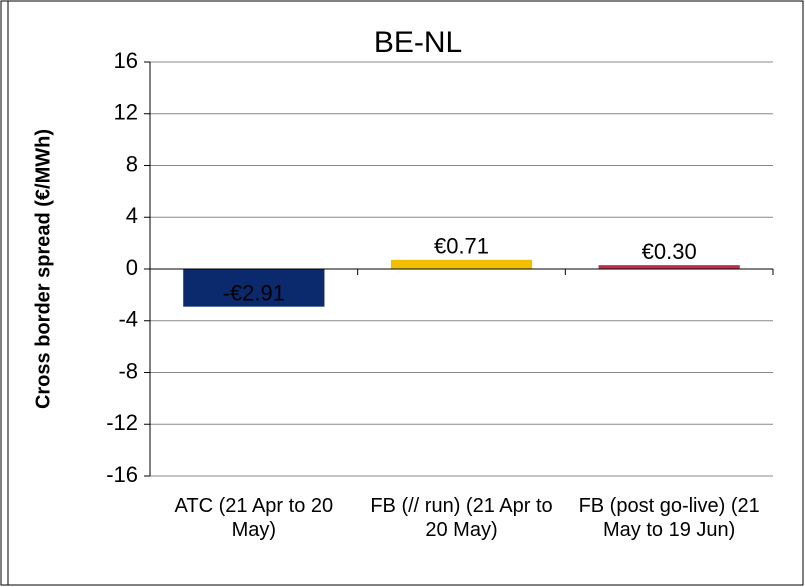 This screenshot has width=805, height=587. I want to click on y-tick-label: 4, so click(132, 215).